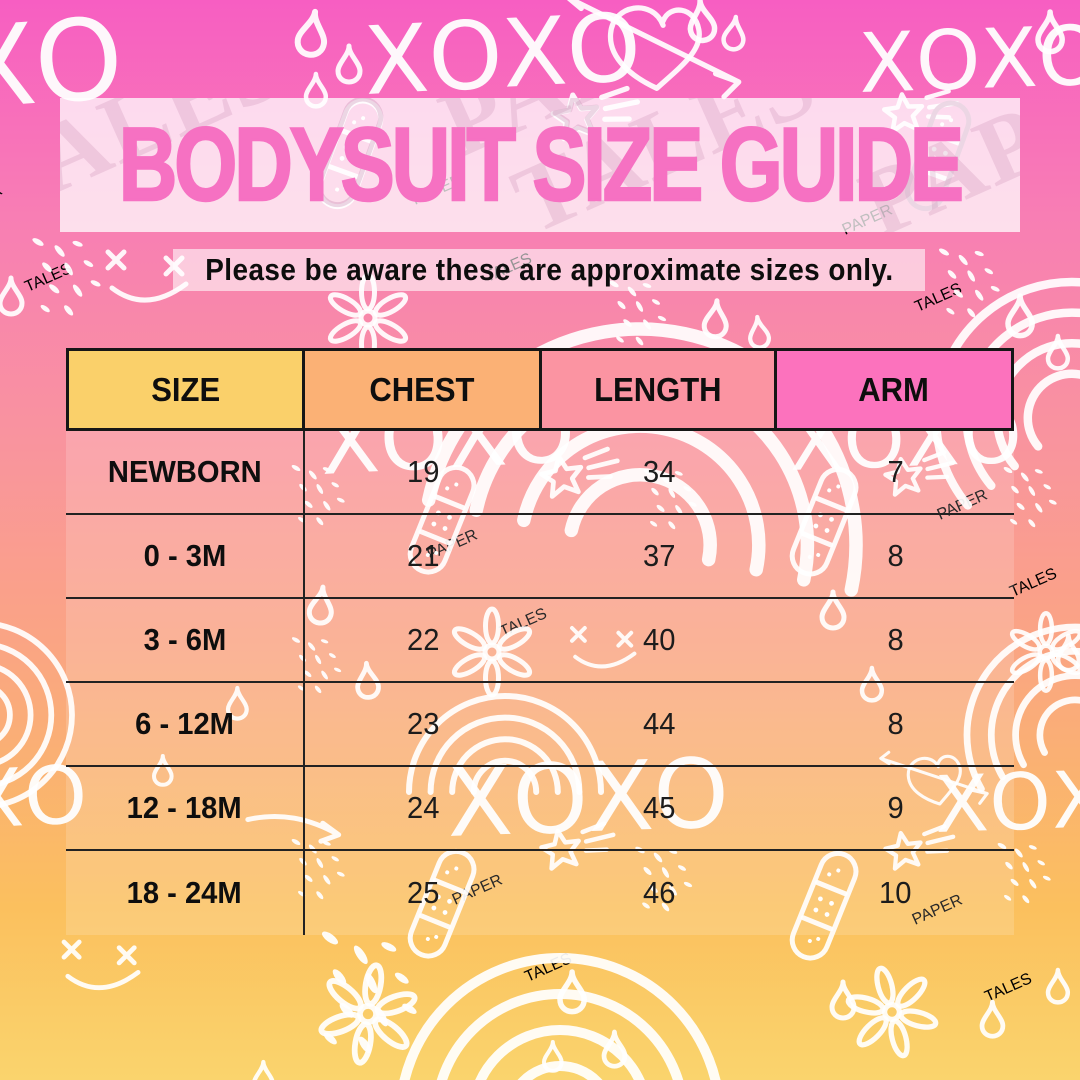 The height and width of the screenshot is (1080, 1080). Describe the element at coordinates (654, 48) in the screenshot. I see `heart-arrow-doodle` at that location.